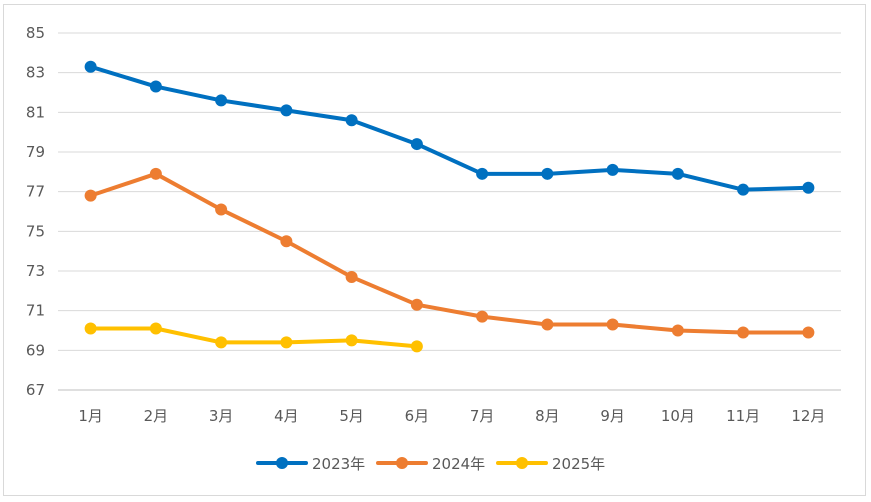 The image size is (871, 502). I want to click on legend-item: 2023年, so click(310, 464).